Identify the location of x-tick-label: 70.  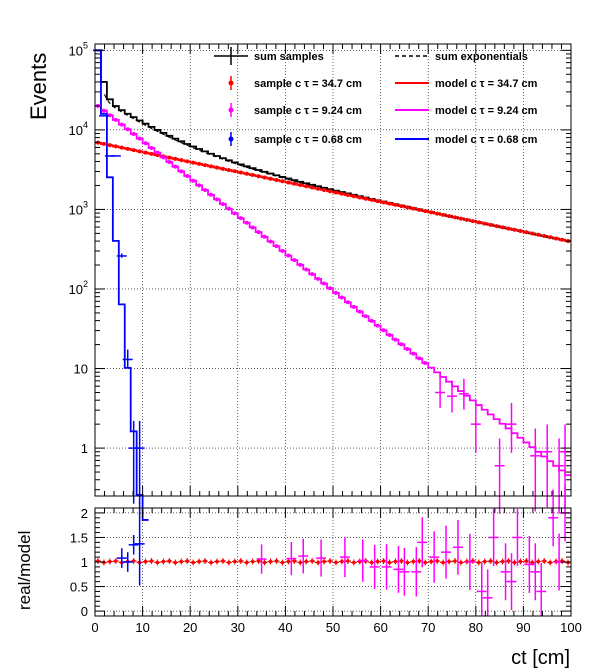
(428, 627).